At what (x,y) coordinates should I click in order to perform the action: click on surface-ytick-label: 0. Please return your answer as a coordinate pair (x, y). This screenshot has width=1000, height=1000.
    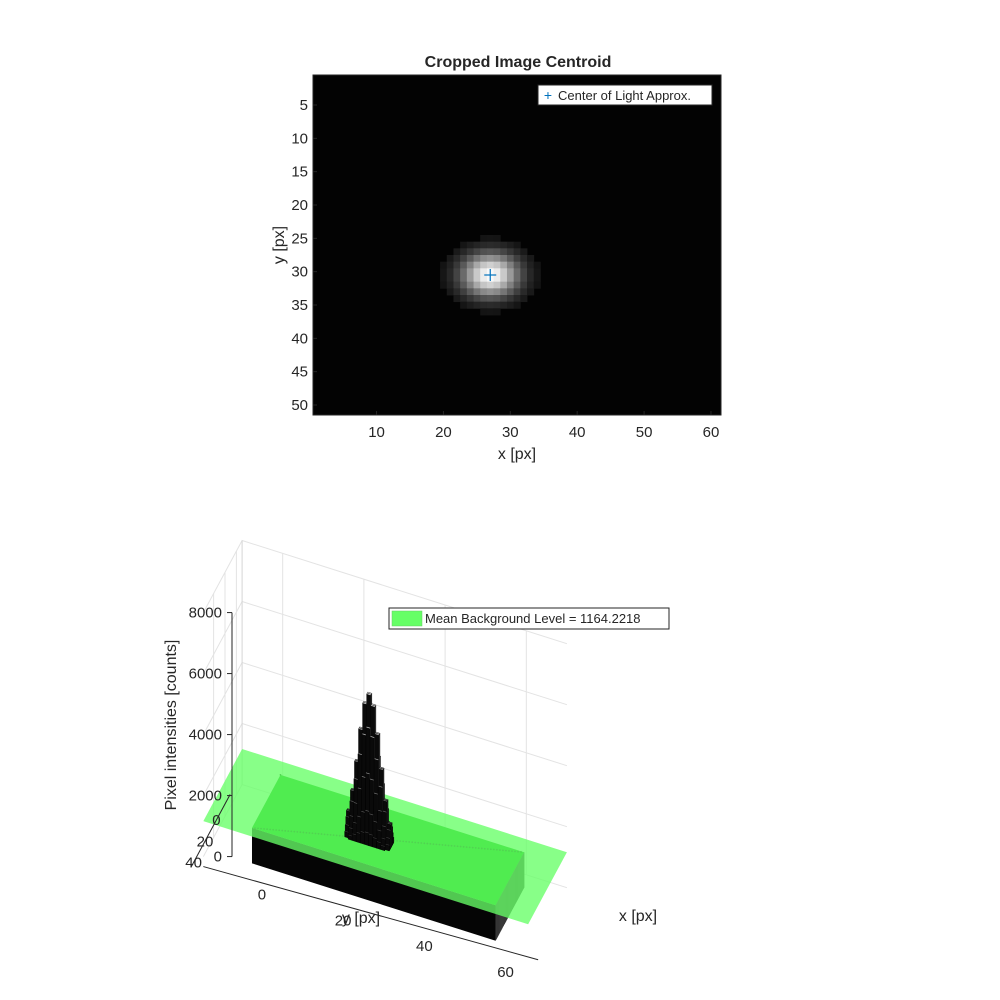
    Looking at the image, I should click on (216, 820).